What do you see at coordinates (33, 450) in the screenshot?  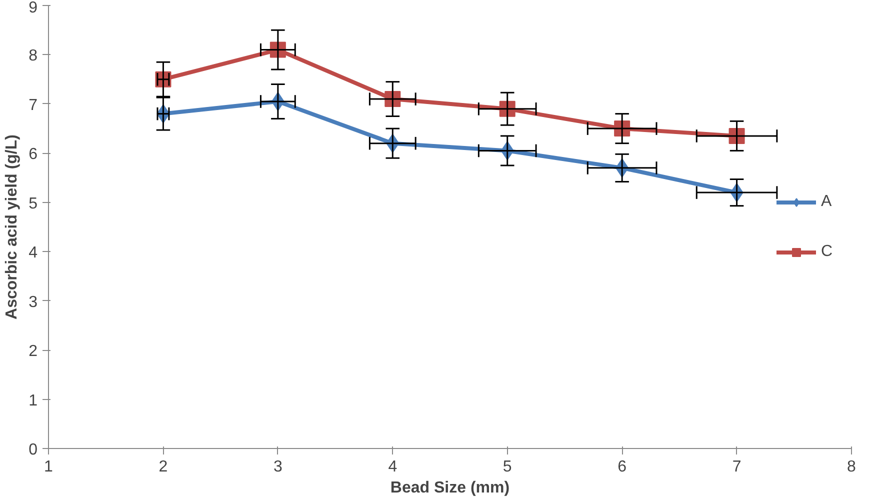 I see `y-tick-label: 0` at bounding box center [33, 450].